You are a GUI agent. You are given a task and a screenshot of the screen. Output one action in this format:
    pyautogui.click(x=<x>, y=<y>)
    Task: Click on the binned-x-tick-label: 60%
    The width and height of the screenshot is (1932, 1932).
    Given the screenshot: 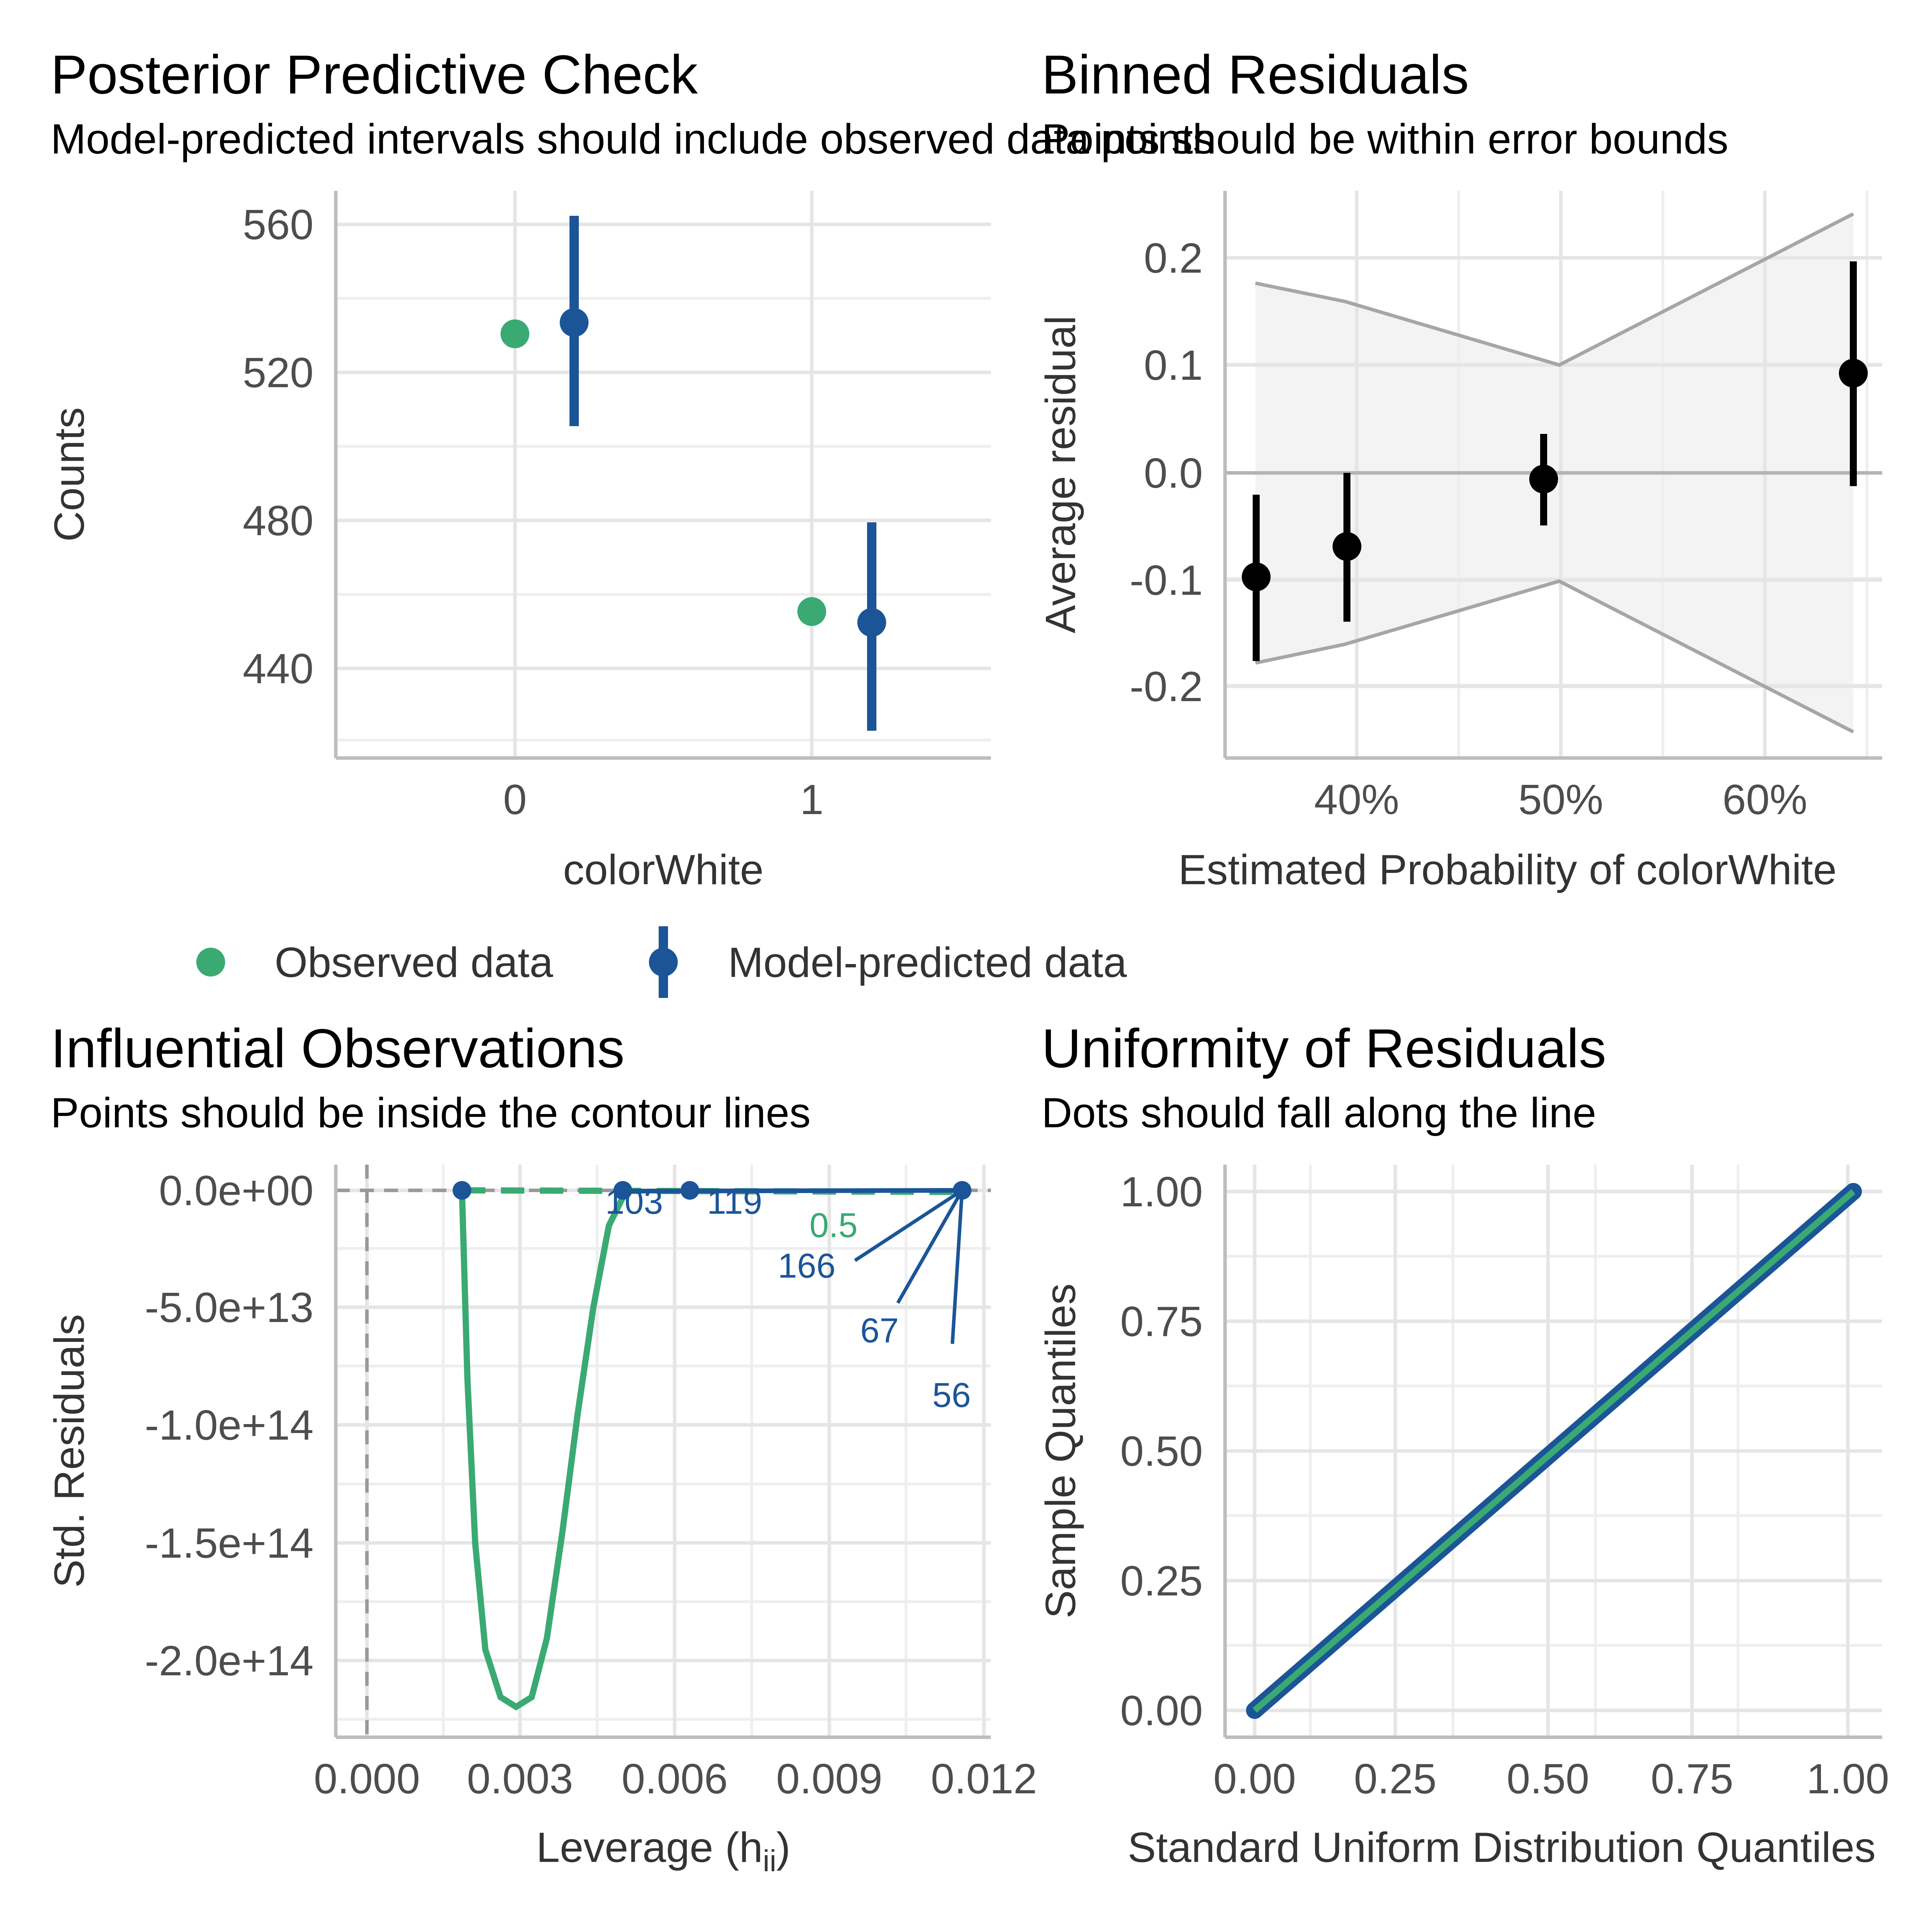 What is the action you would take?
    pyautogui.click(x=1764, y=799)
    